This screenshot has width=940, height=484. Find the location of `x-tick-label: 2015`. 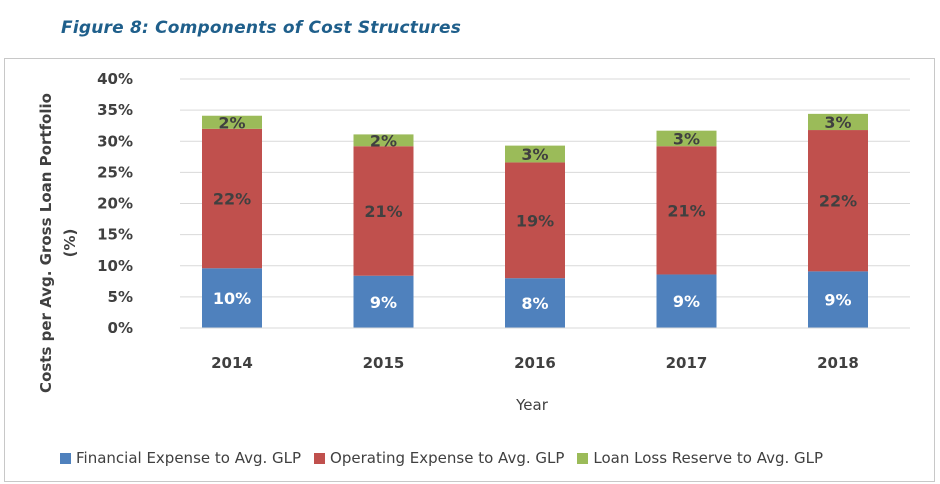

x-tick-label: 2015 is located at coordinates (384, 363).